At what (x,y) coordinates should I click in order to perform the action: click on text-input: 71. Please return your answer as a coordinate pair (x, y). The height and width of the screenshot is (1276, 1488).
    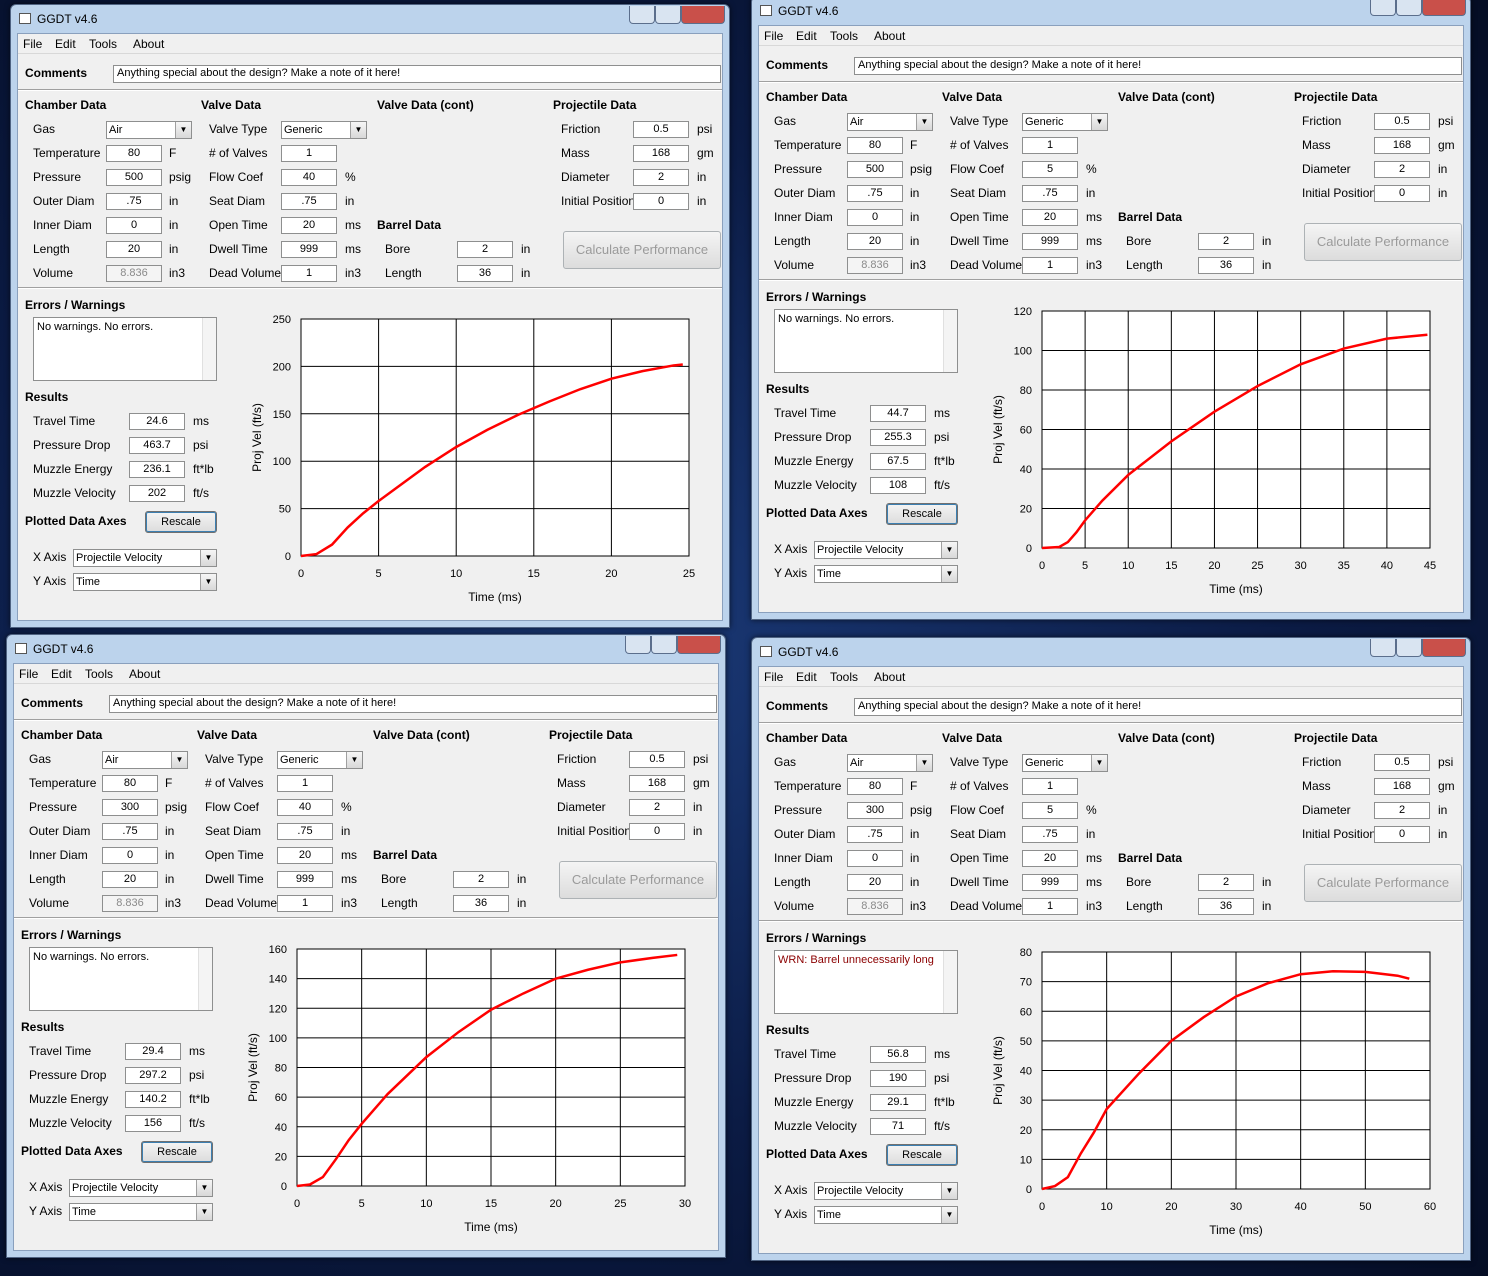
    Looking at the image, I should click on (898, 1126).